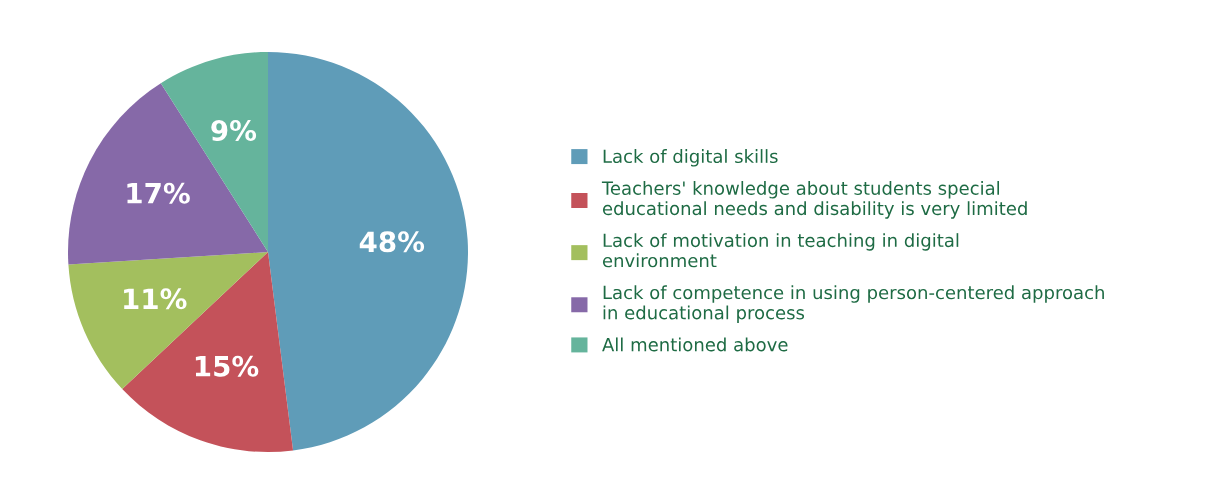 The width and height of the screenshot is (1210, 504). Describe the element at coordinates (155, 299) in the screenshot. I see `data-label: 11%` at that location.